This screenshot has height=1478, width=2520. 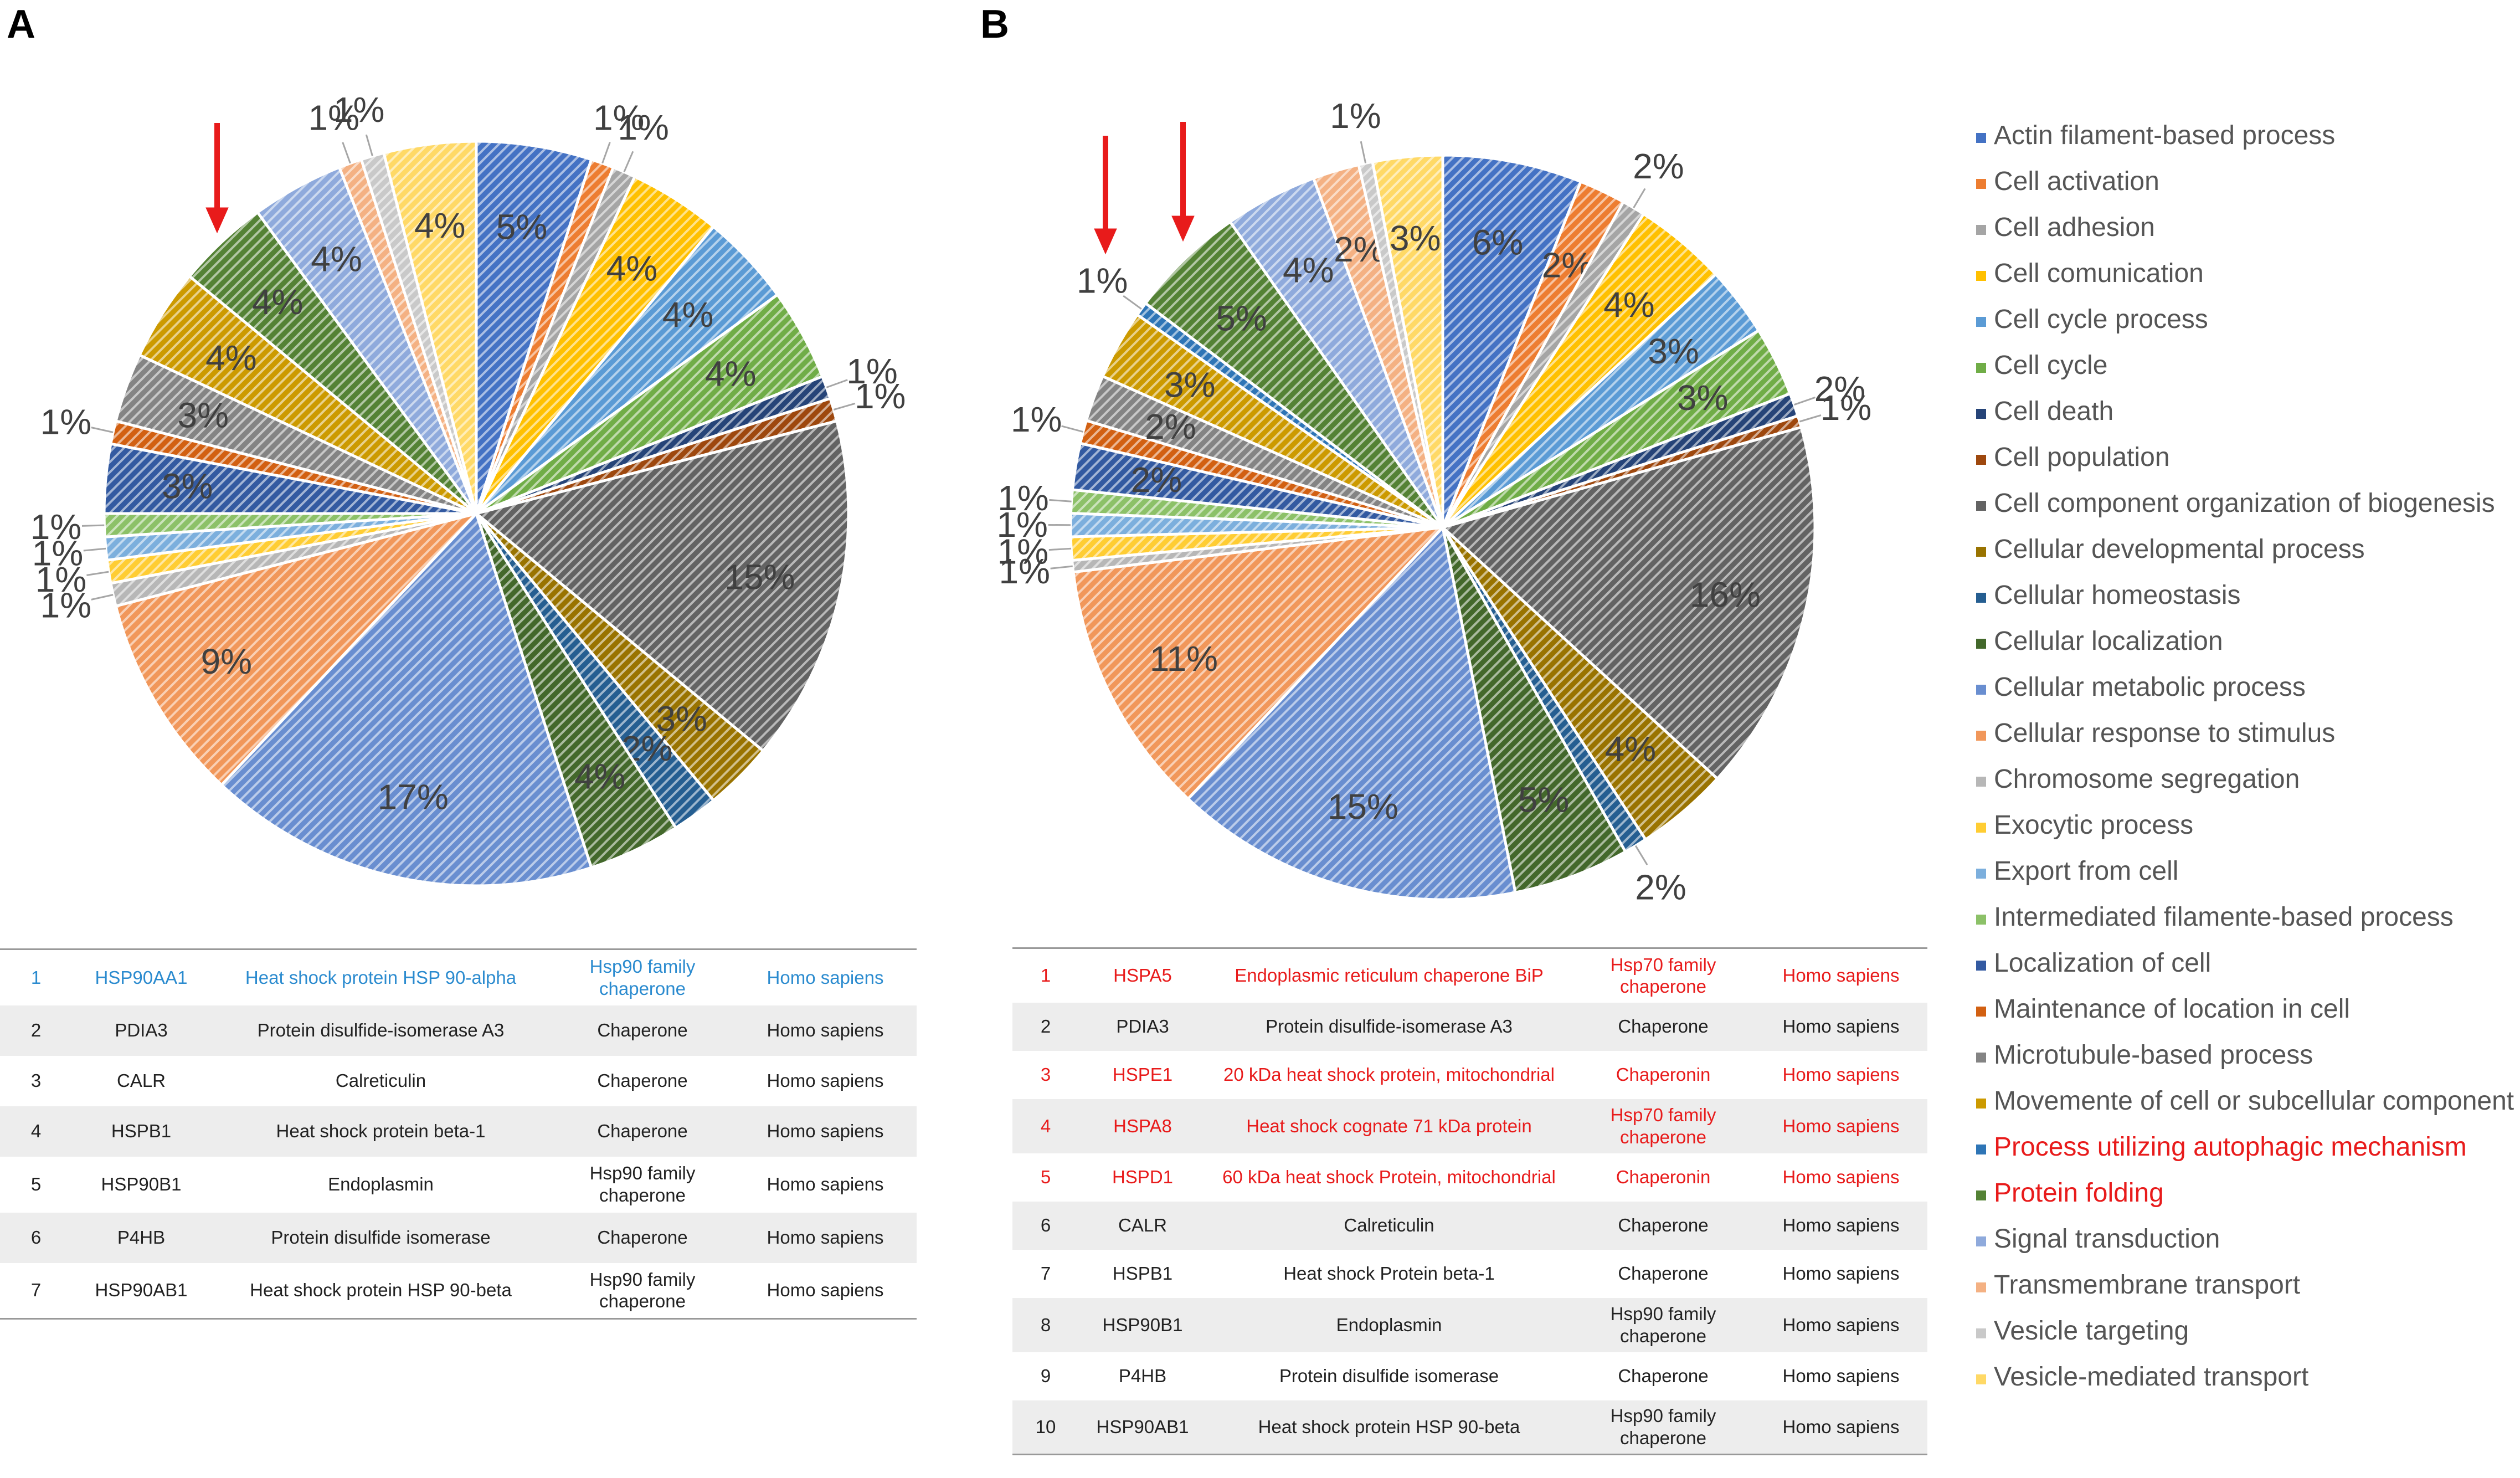 What do you see at coordinates (188, 486) in the screenshot?
I see `data-label-localization-of-cell: 3%` at bounding box center [188, 486].